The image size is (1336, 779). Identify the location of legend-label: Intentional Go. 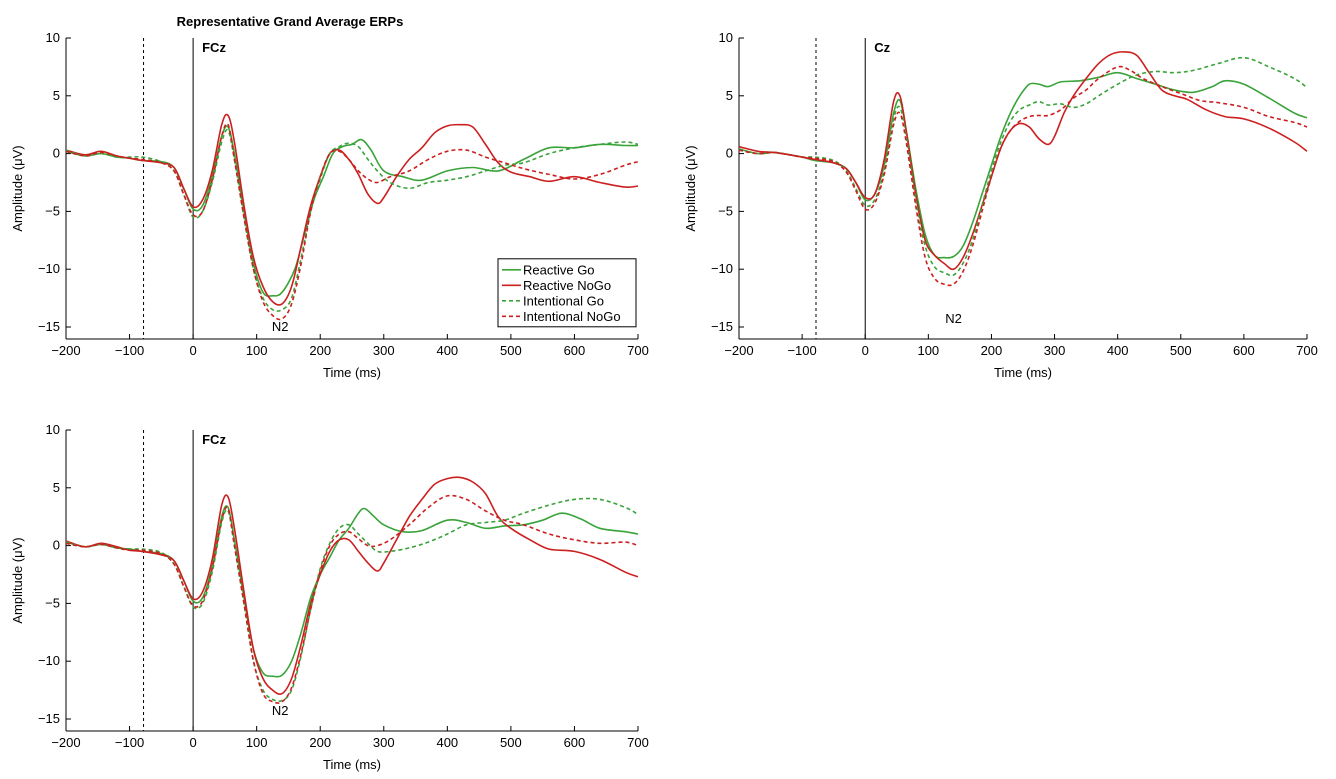
(563, 300).